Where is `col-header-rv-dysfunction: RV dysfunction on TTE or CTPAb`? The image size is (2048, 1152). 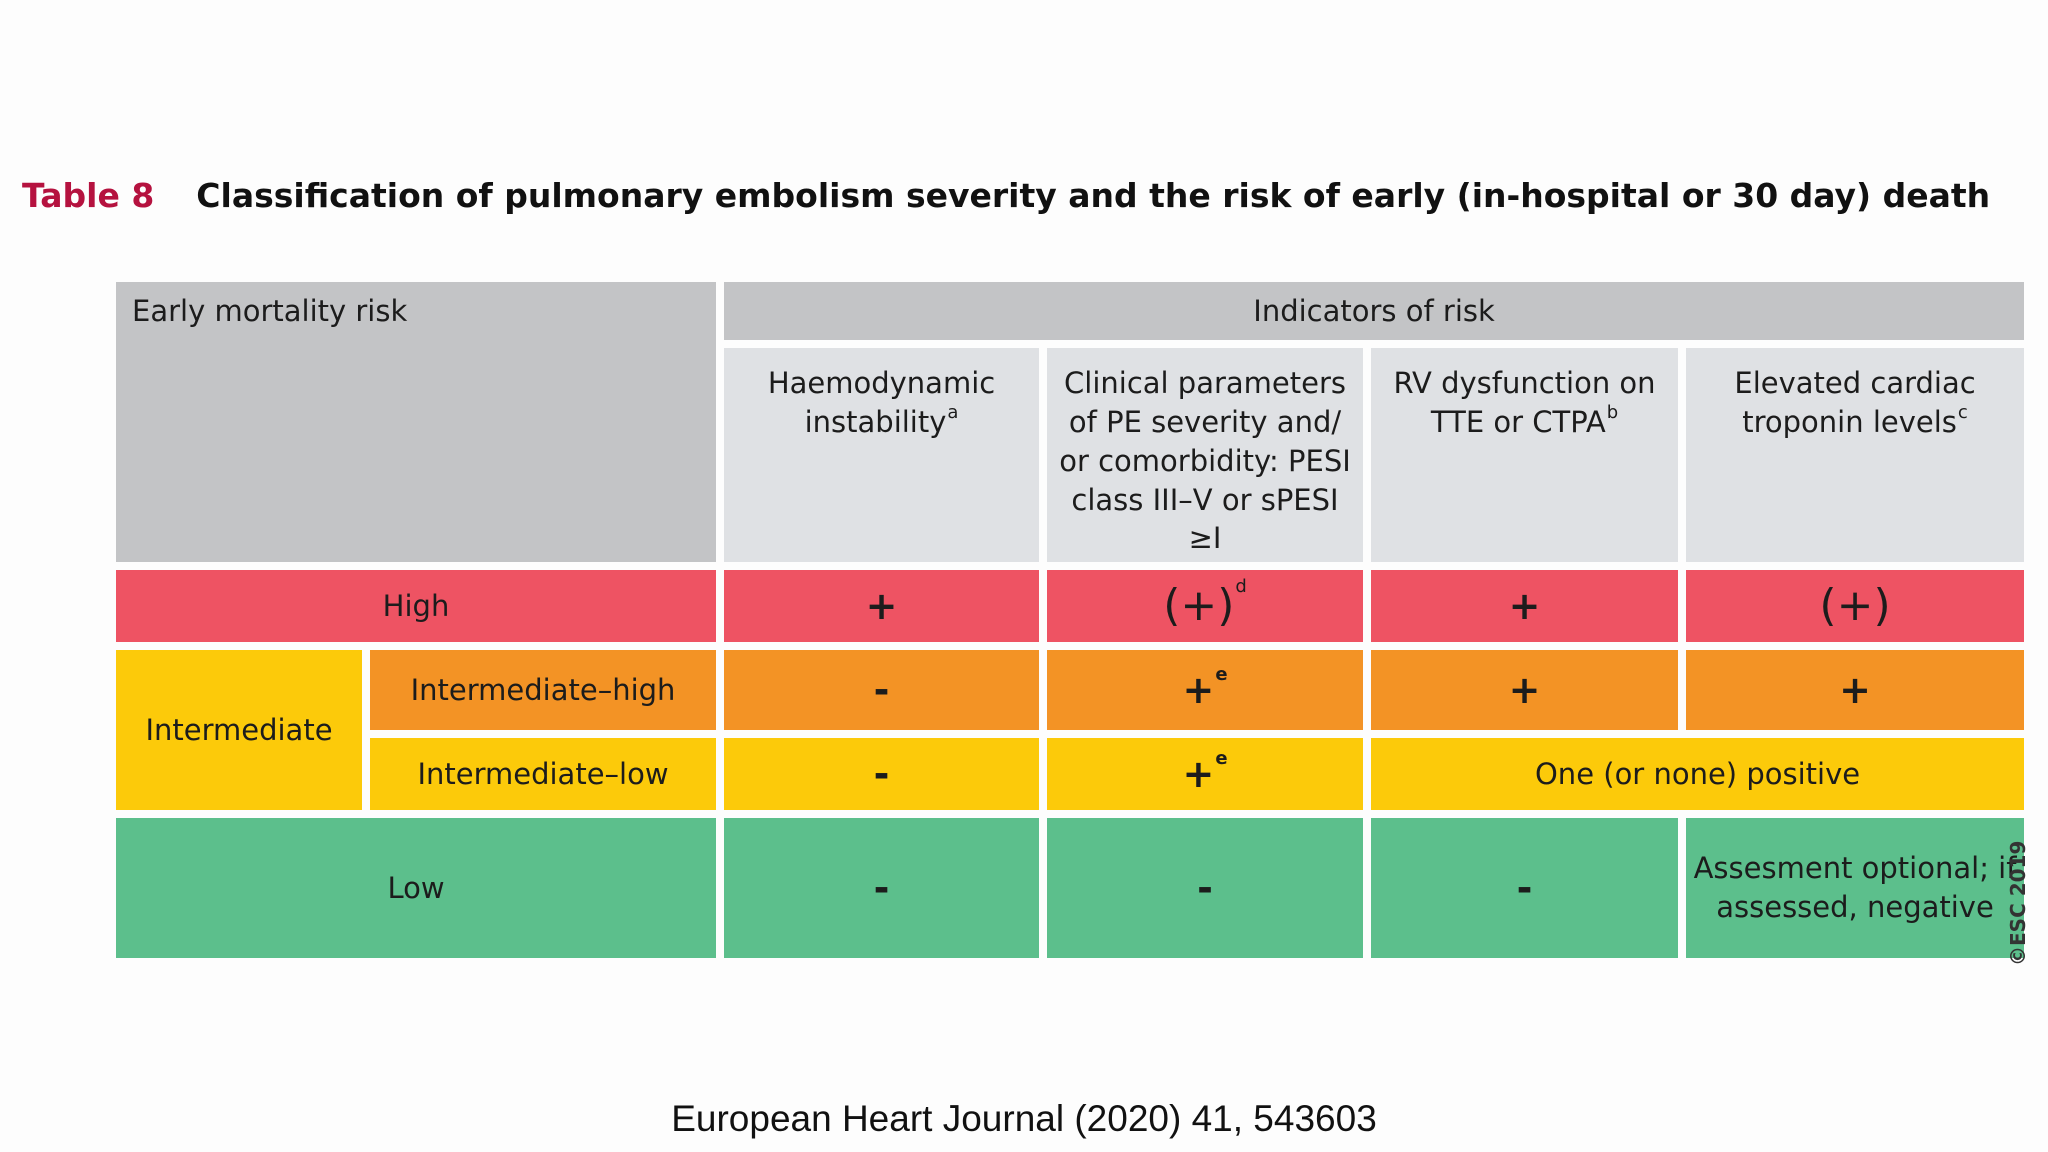
col-header-rv-dysfunction: RV dysfunction on TTE or CTPAb is located at coordinates (1525, 455).